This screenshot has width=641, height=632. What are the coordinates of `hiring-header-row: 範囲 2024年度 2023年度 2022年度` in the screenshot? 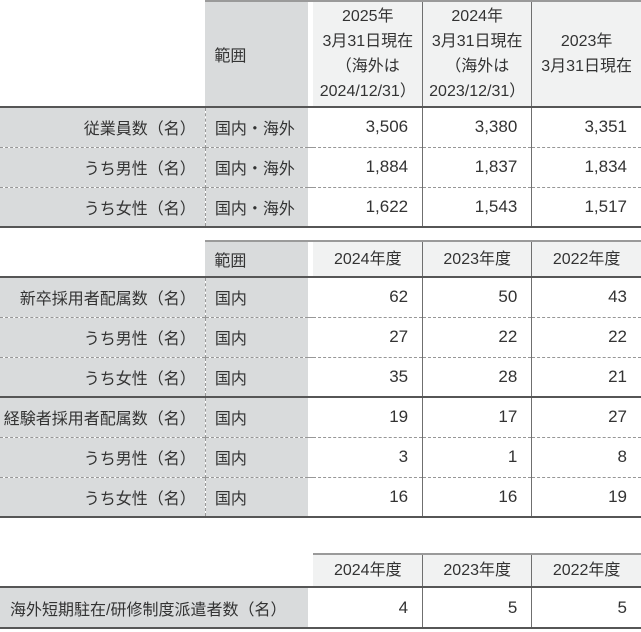 It's located at (320, 258).